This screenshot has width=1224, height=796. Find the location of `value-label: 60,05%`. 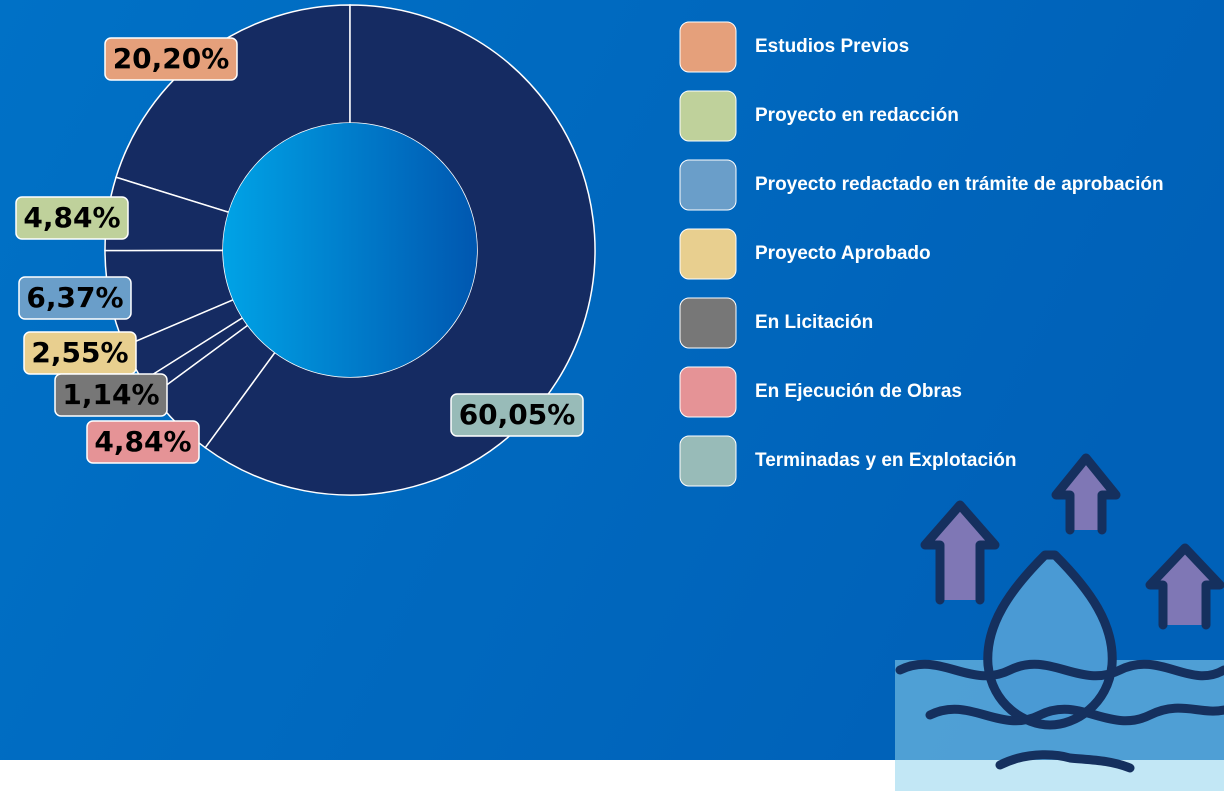

value-label: 60,05% is located at coordinates (517, 414).